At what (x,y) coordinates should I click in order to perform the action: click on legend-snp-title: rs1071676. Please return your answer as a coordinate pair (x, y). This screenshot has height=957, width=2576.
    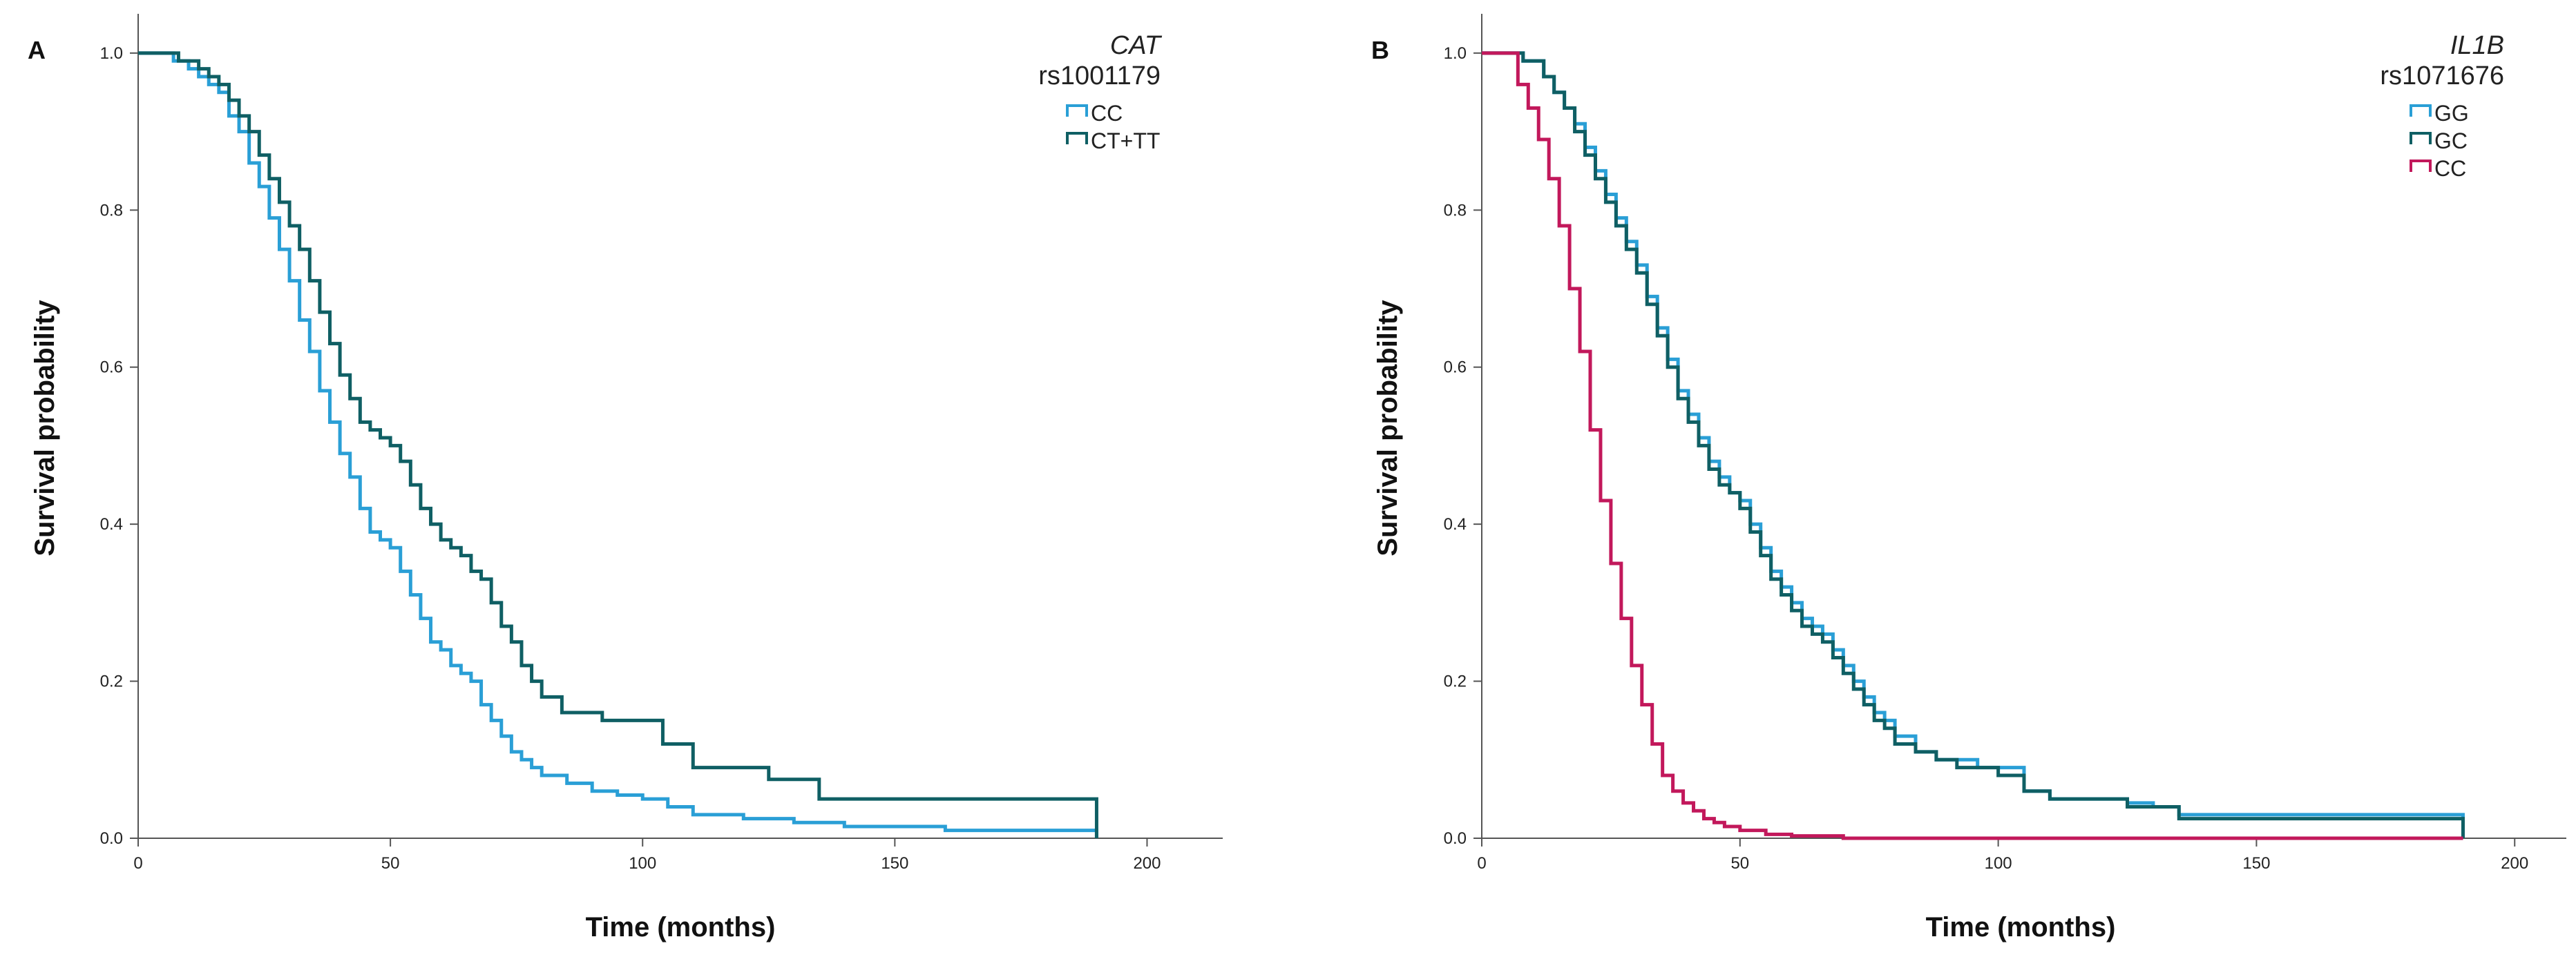
    Looking at the image, I should click on (2442, 75).